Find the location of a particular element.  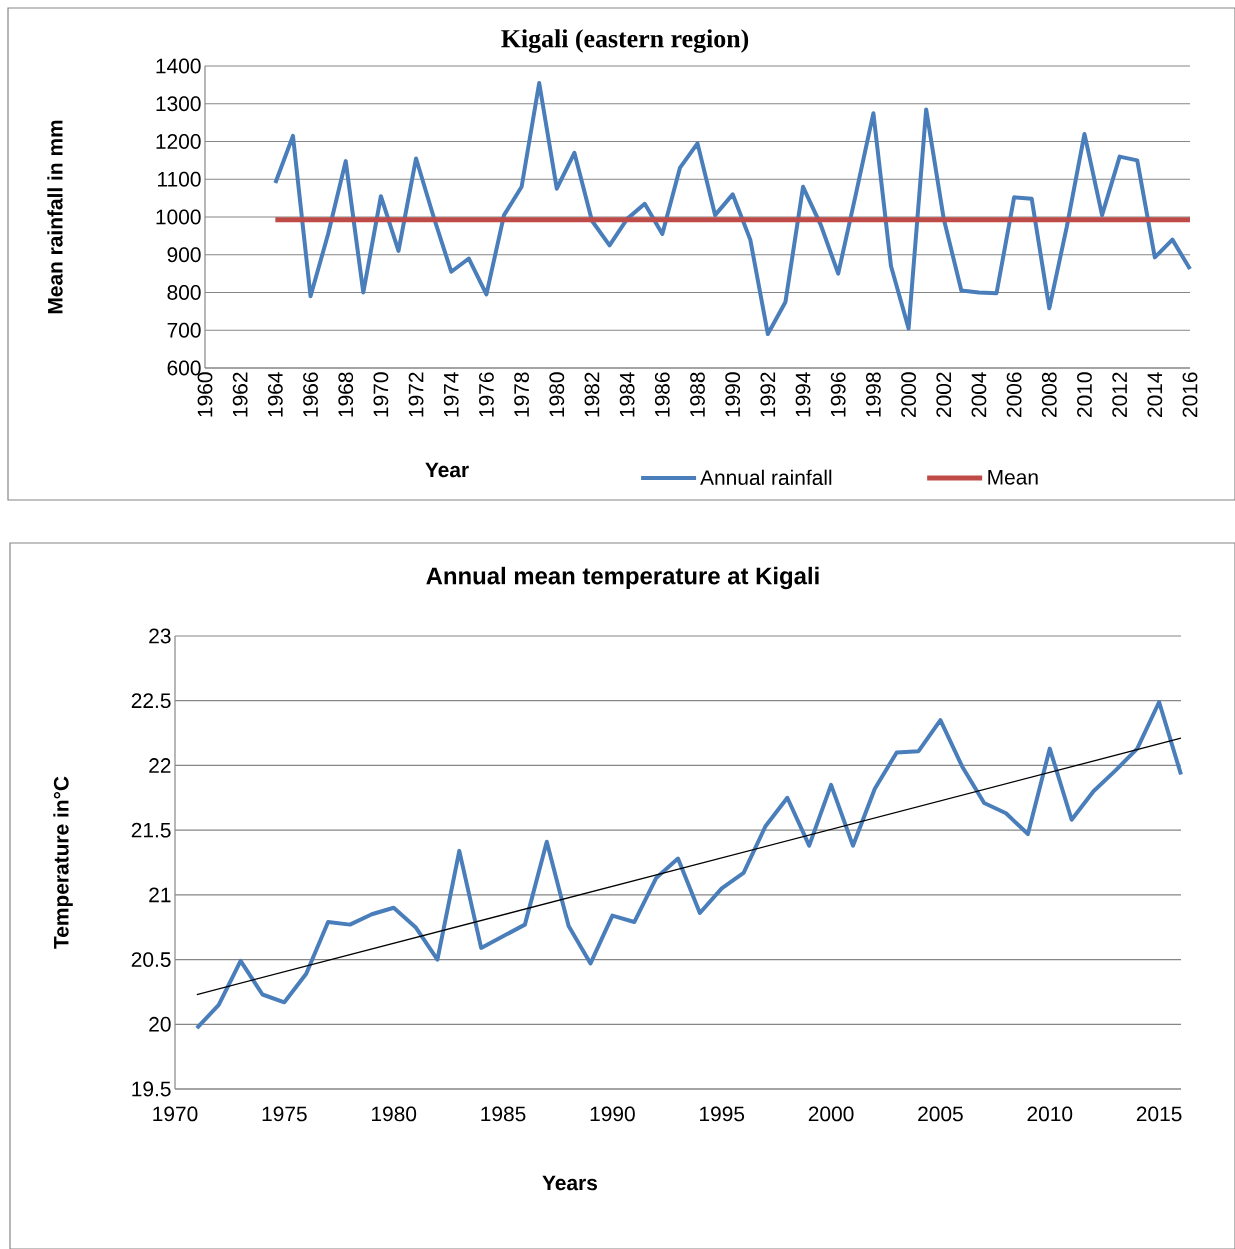

y-tick-label: 1300 is located at coordinates (178, 104).